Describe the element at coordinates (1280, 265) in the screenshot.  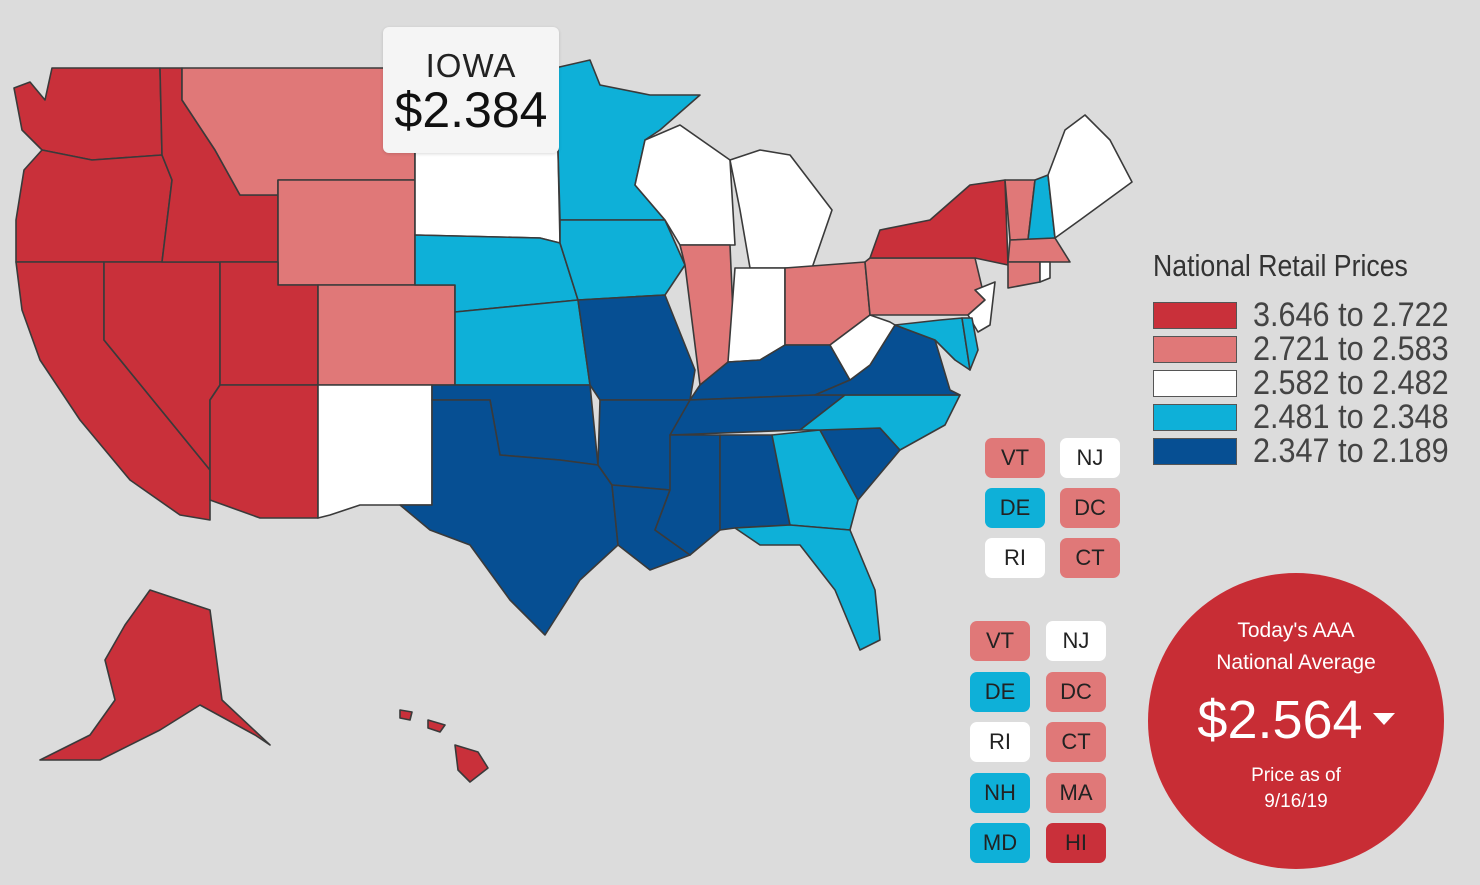
I see `legend-title: National Retail Prices` at that location.